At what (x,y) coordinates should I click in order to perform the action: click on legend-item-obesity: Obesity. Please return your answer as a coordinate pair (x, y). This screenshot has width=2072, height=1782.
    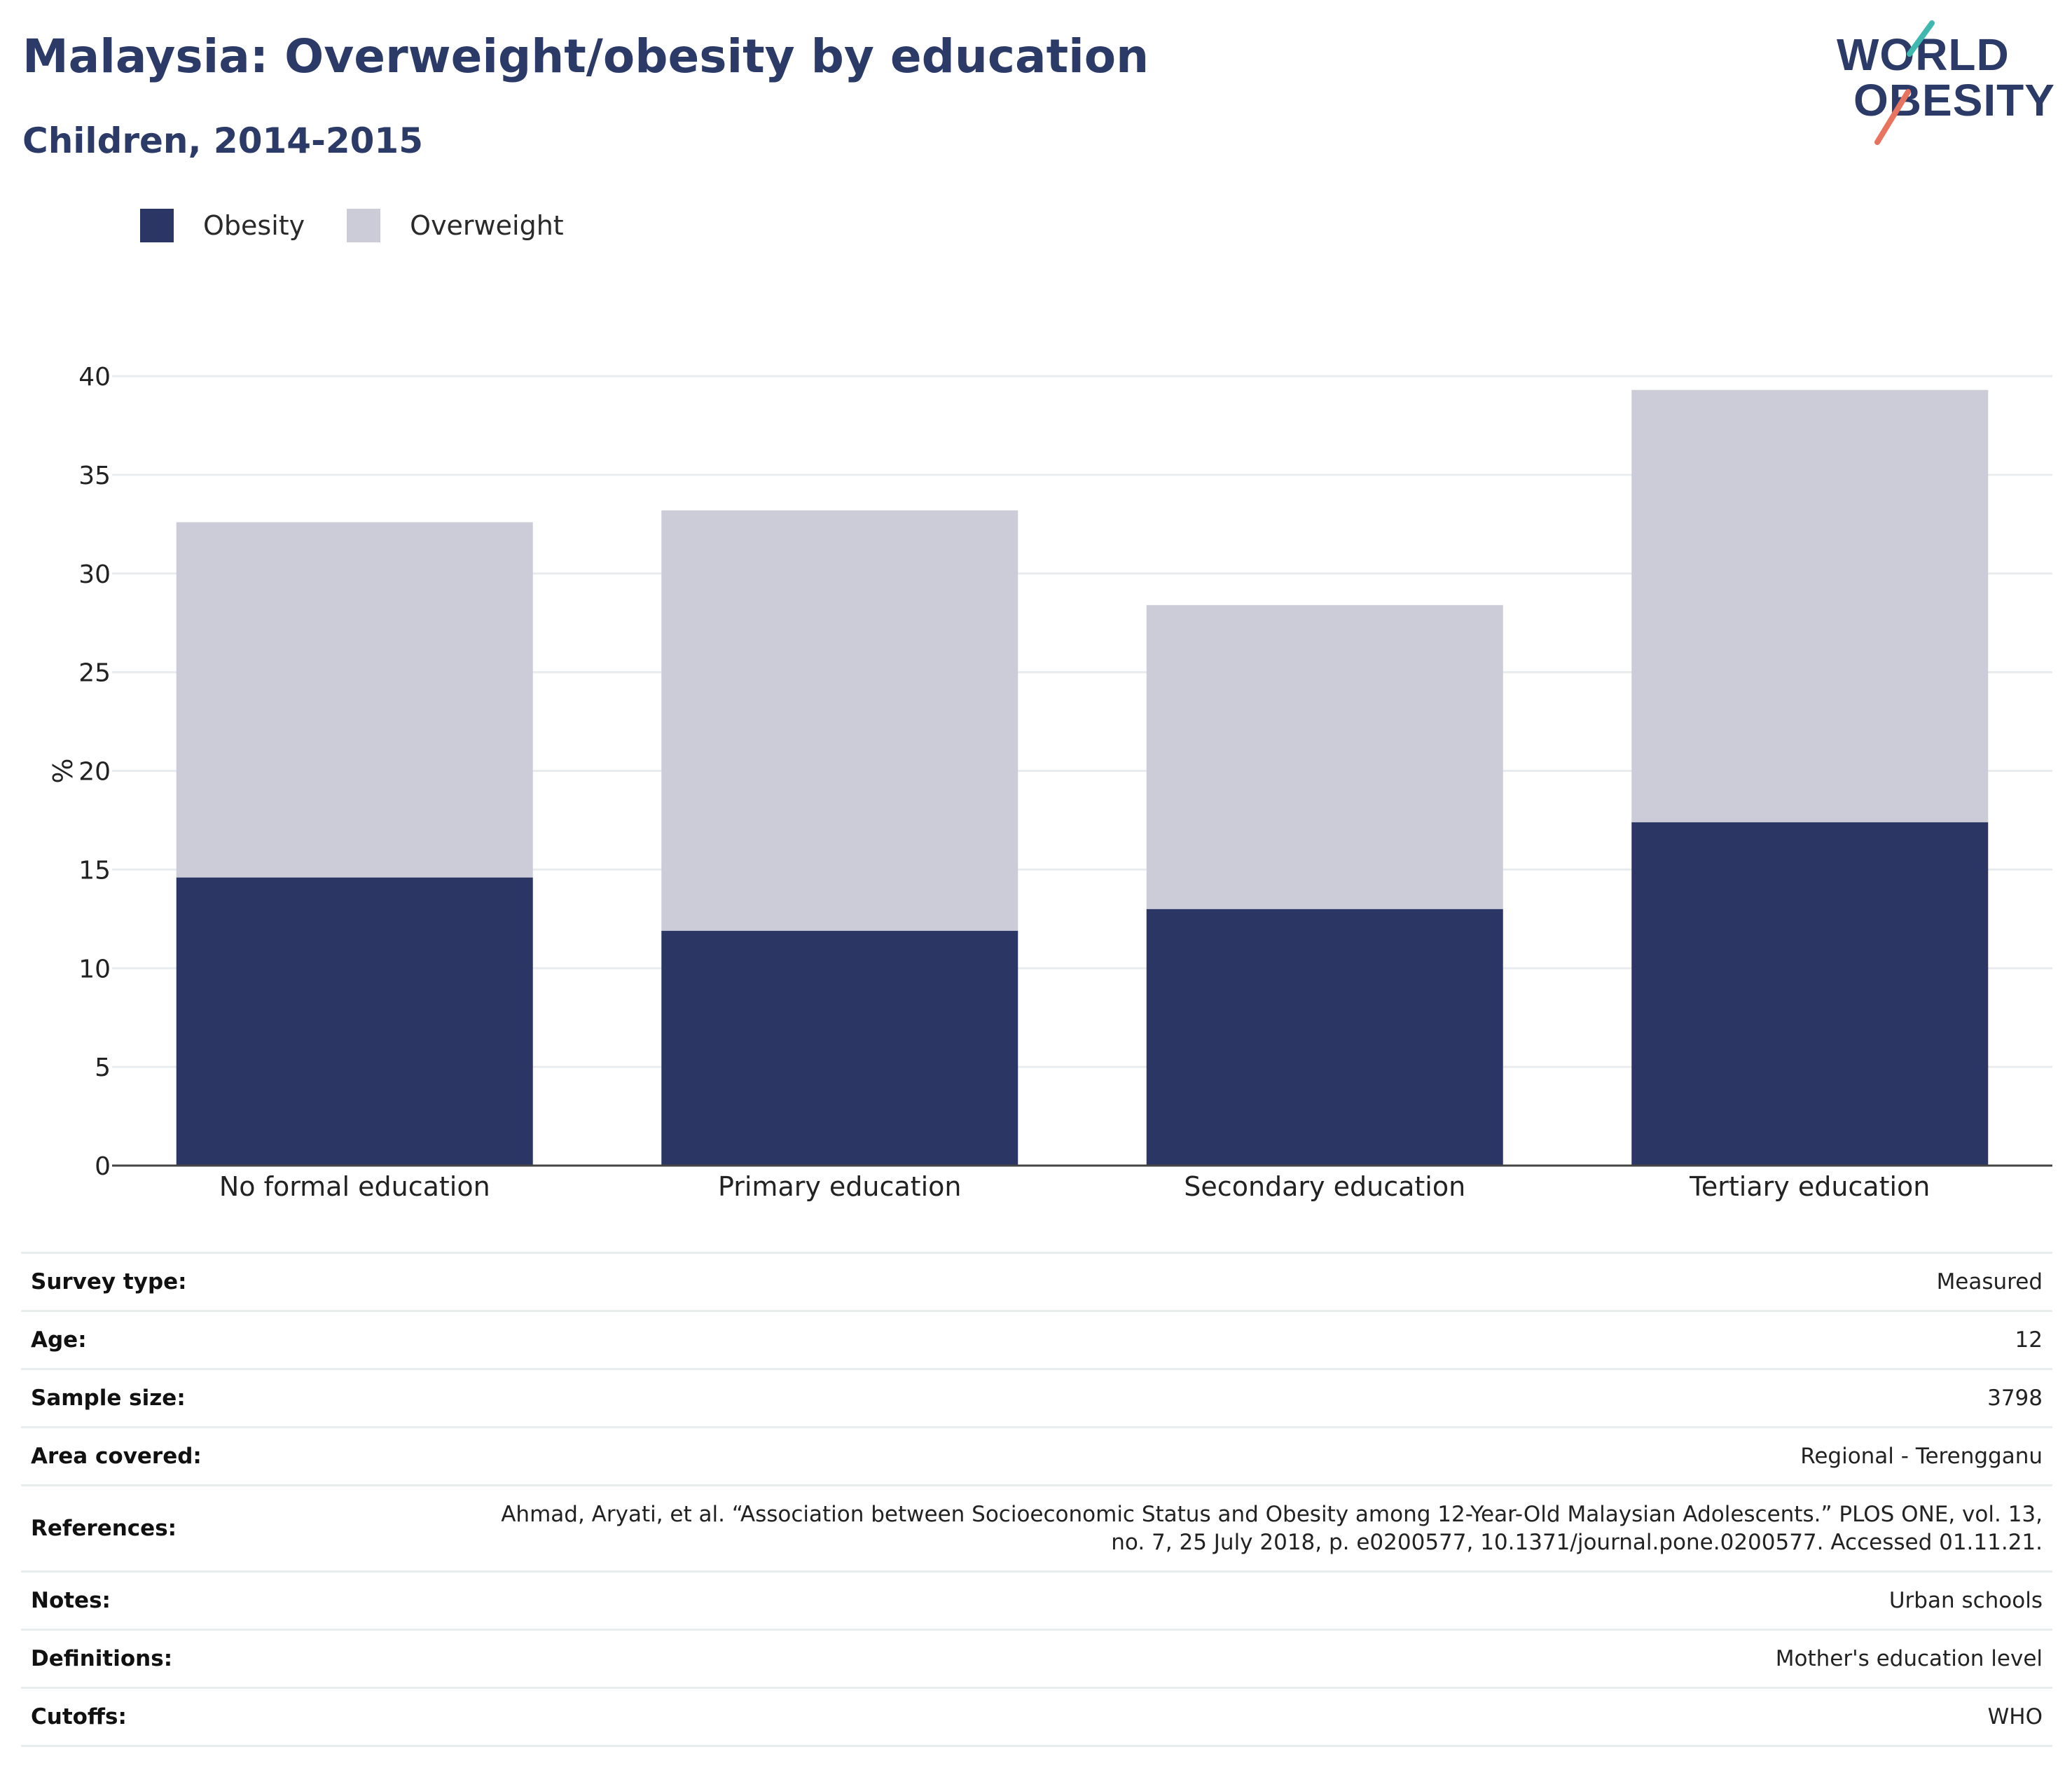
    Looking at the image, I should click on (223, 225).